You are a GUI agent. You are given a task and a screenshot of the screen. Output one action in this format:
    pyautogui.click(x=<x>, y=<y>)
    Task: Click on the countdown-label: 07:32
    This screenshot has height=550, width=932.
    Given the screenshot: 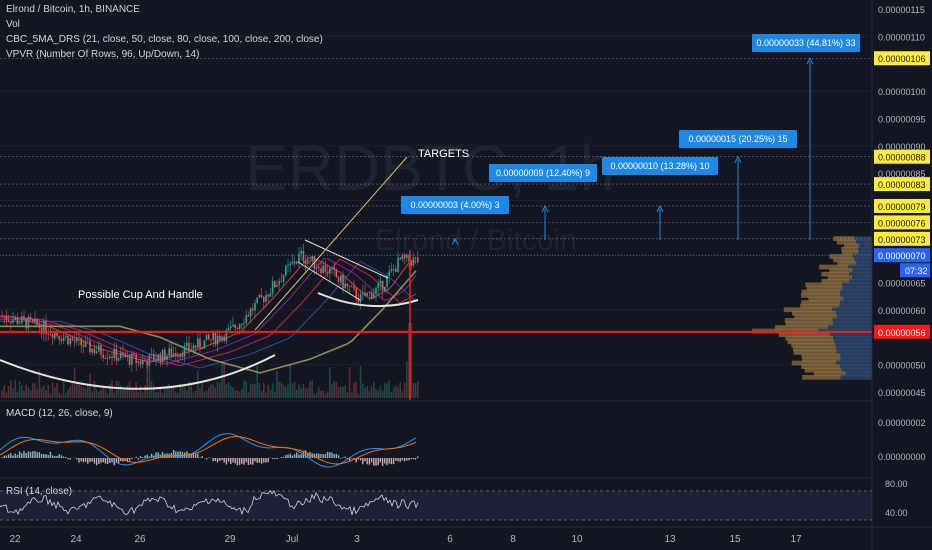 What is the action you would take?
    pyautogui.click(x=916, y=271)
    